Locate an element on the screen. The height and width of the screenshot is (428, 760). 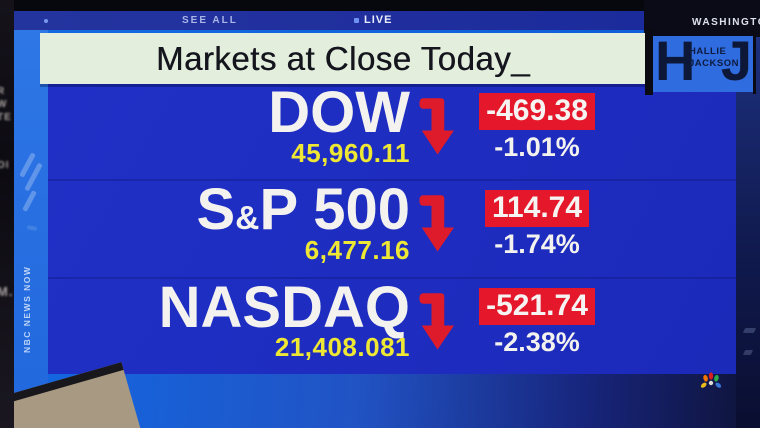
correspondent-name: HALLIE JACKSON is located at coordinates (714, 58).